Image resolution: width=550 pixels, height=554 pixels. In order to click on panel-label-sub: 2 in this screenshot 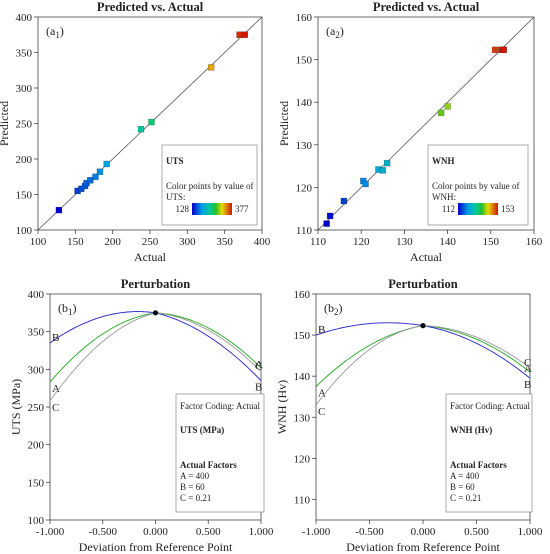, I will do `click(336, 312)`.